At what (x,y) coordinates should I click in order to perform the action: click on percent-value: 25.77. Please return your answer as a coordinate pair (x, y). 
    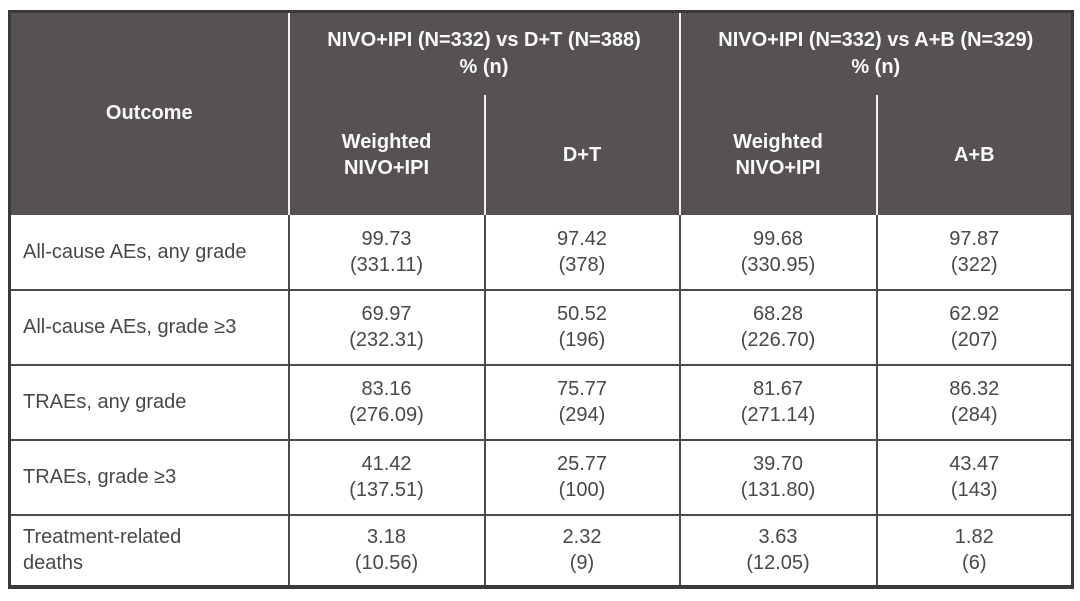
    Looking at the image, I should click on (582, 464).